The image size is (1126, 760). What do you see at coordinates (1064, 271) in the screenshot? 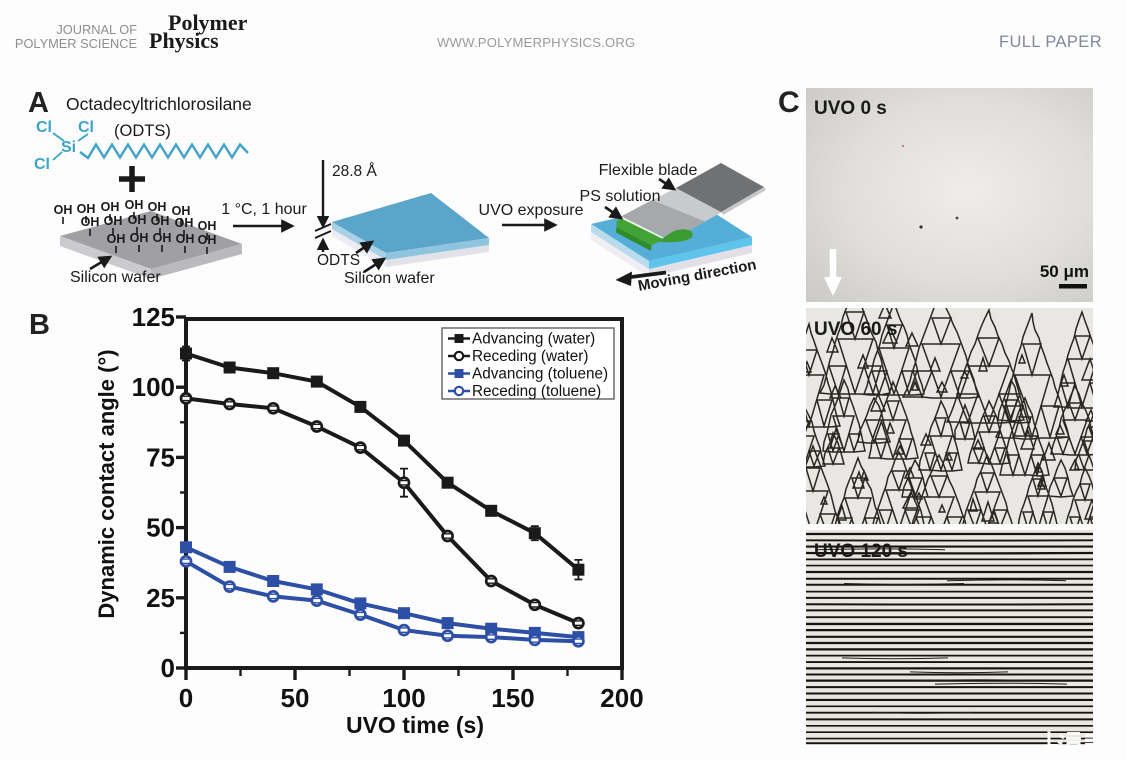
I see `svg-text: 50 μm` at bounding box center [1064, 271].